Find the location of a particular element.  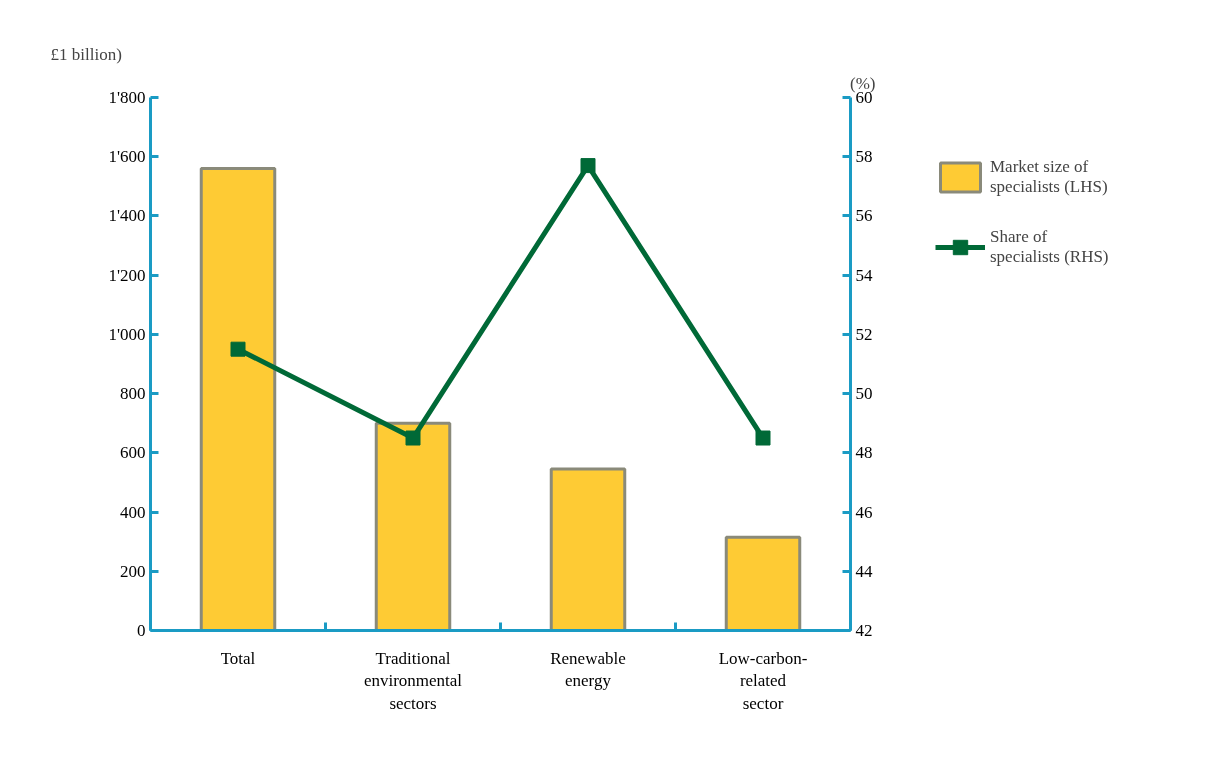

legend-label: Market size of specialists (LHS) is located at coordinates (1049, 177).